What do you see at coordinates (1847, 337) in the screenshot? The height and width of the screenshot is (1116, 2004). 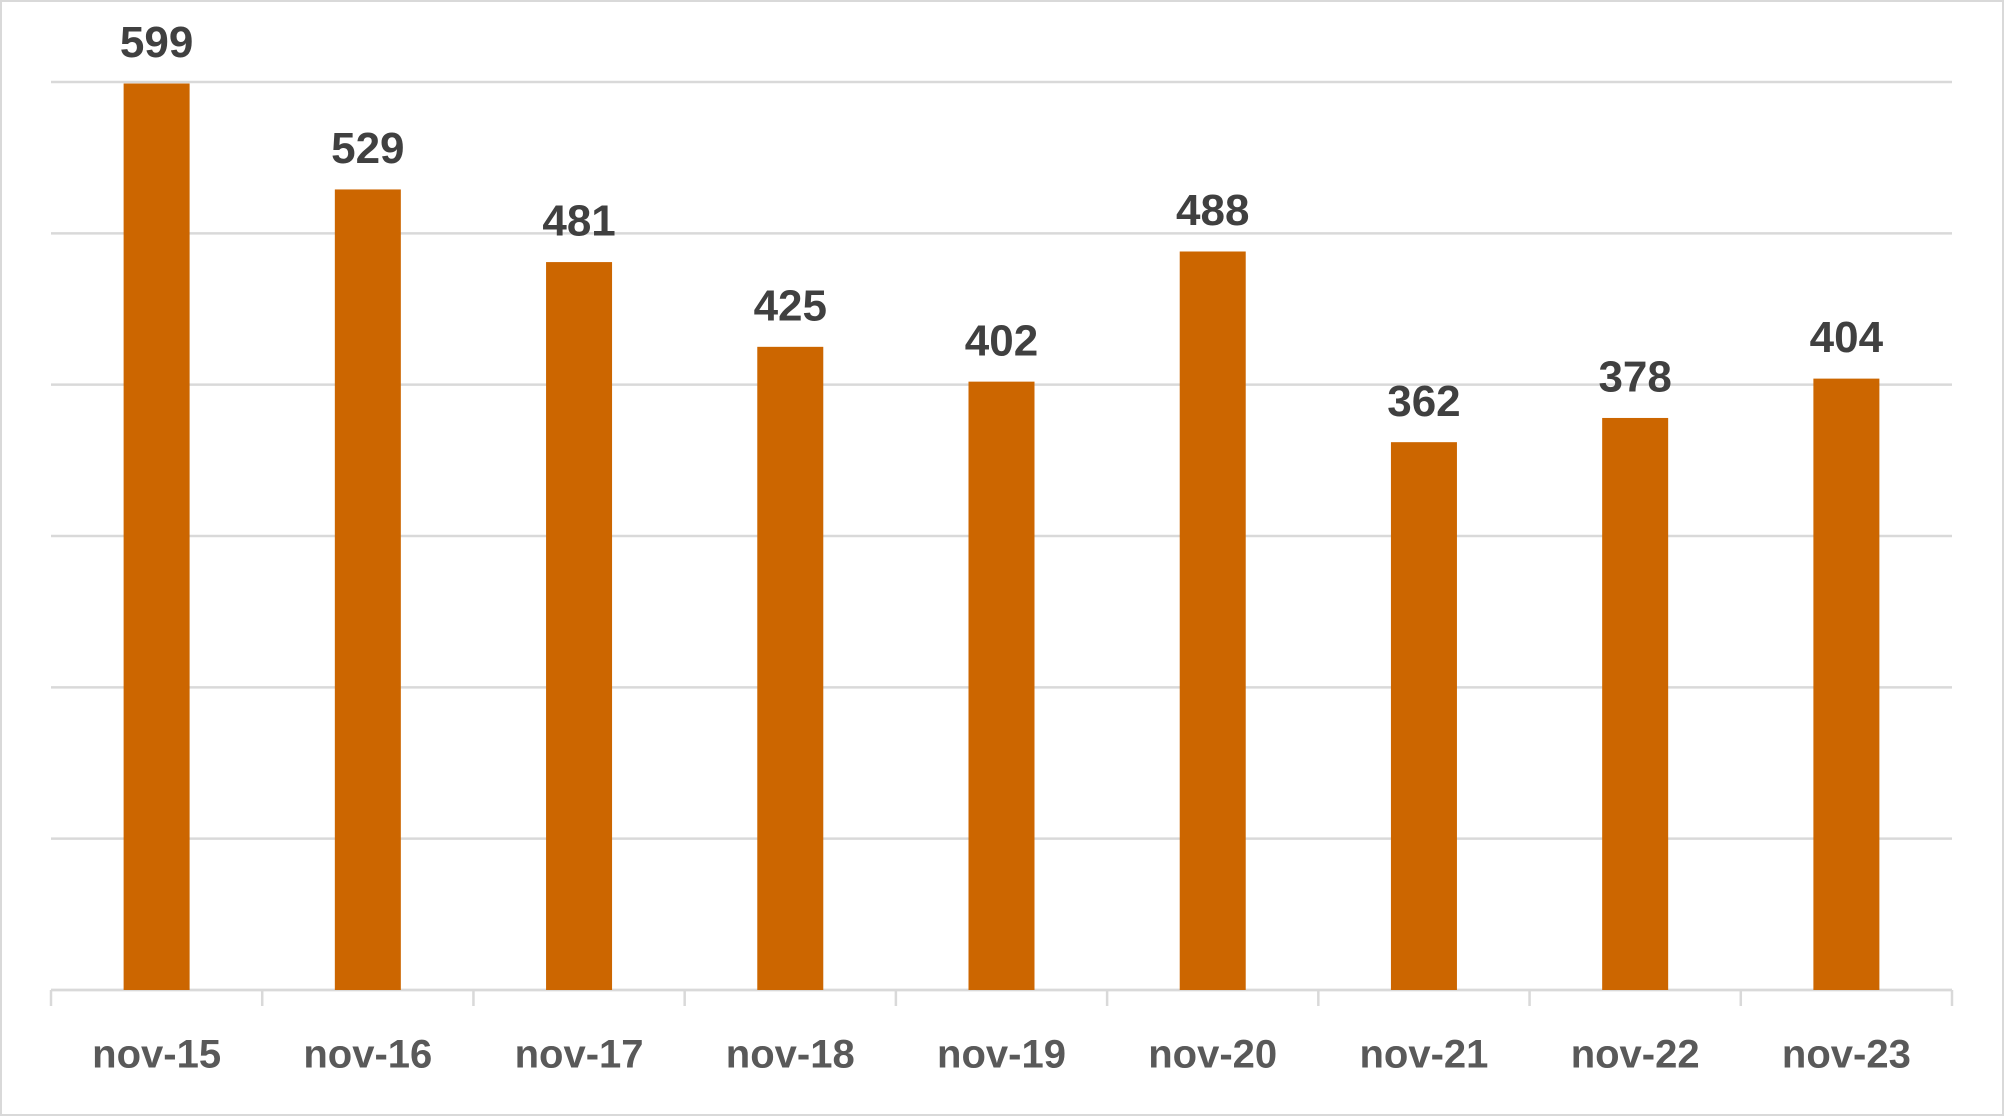 I see `data-label: 404` at bounding box center [1847, 337].